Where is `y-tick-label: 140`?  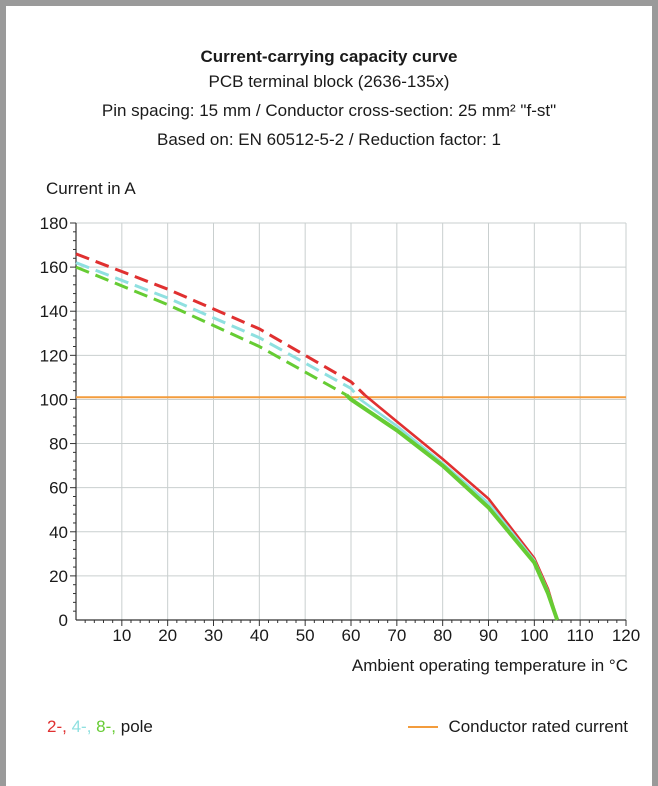
y-tick-label: 140 is located at coordinates (54, 311).